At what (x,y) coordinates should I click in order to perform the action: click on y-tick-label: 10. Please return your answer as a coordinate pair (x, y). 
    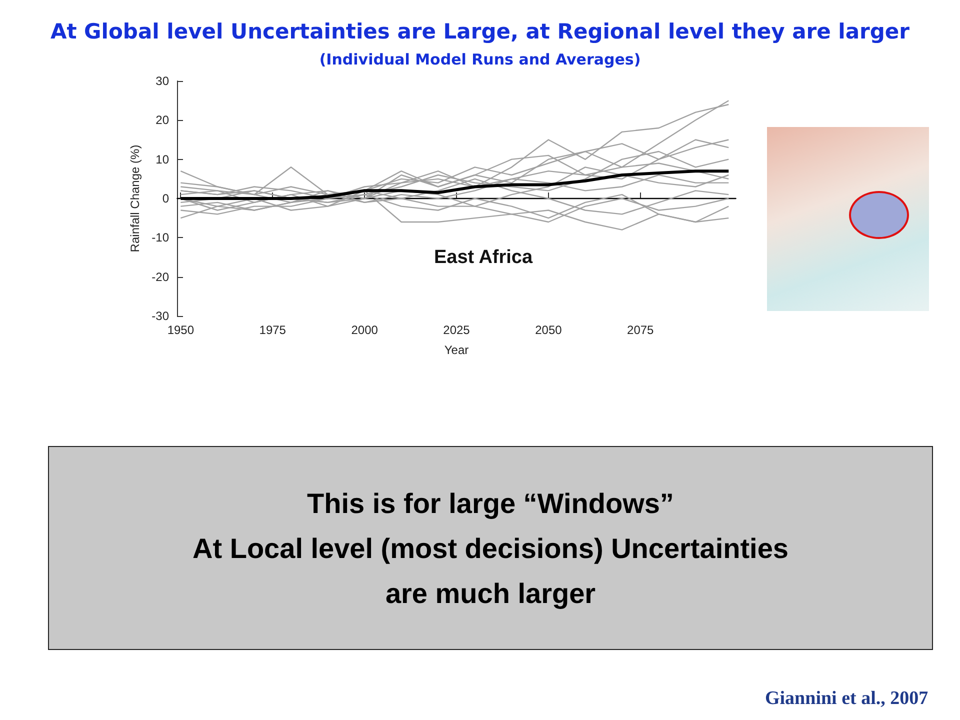
    Looking at the image, I should click on (163, 159).